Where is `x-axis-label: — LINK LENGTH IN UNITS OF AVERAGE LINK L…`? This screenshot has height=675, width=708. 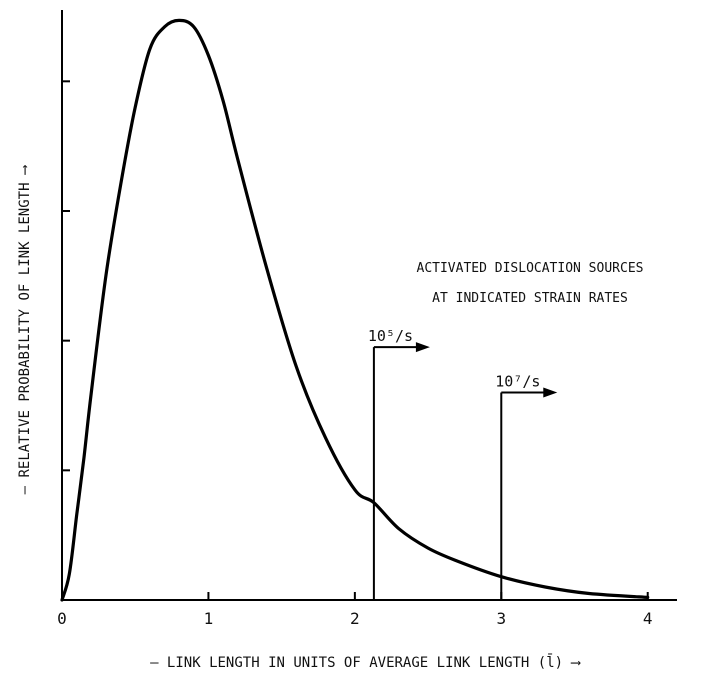 x-axis-label: — LINK LENGTH IN UNITS OF AVERAGE LINK L… is located at coordinates (365, 662).